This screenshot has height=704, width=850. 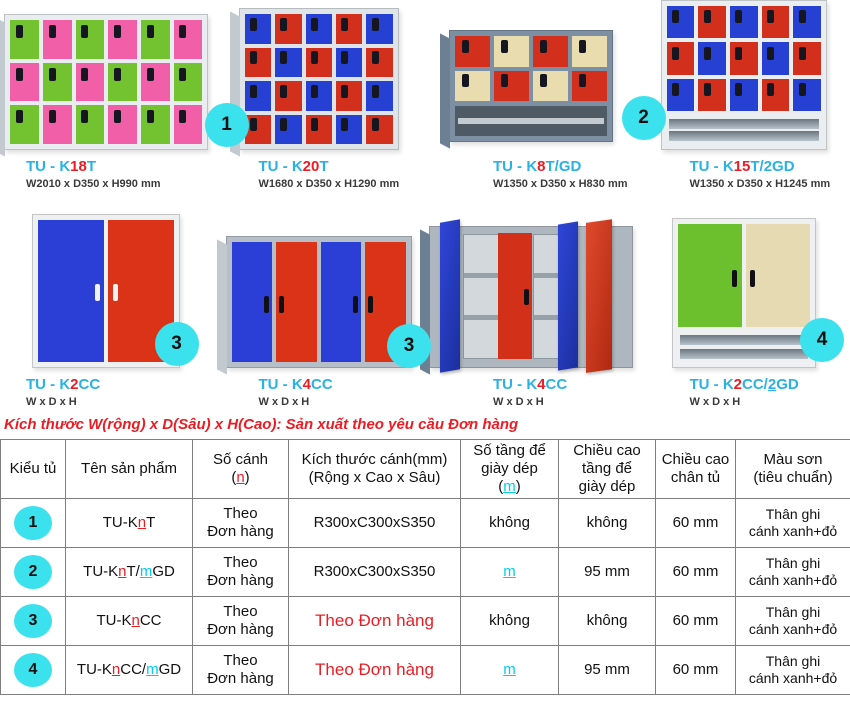 I want to click on header-name: Tên sản phẩm, so click(x=129, y=469).